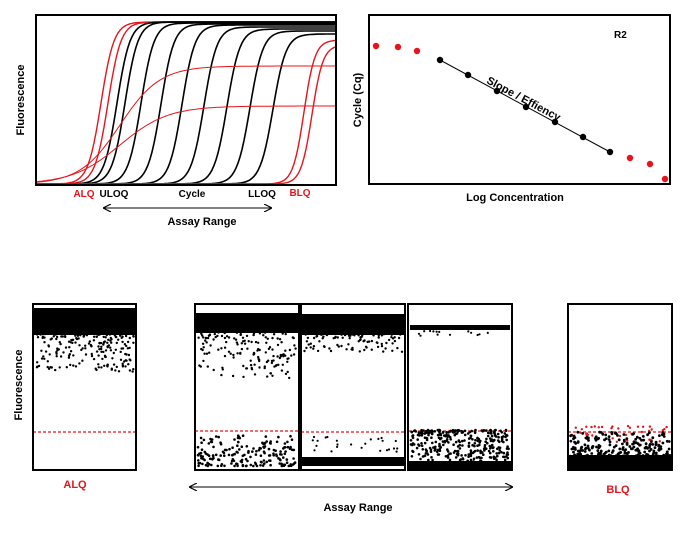  Describe the element at coordinates (75, 485) in the screenshot. I see `partition-alq-label: ALQ` at that location.